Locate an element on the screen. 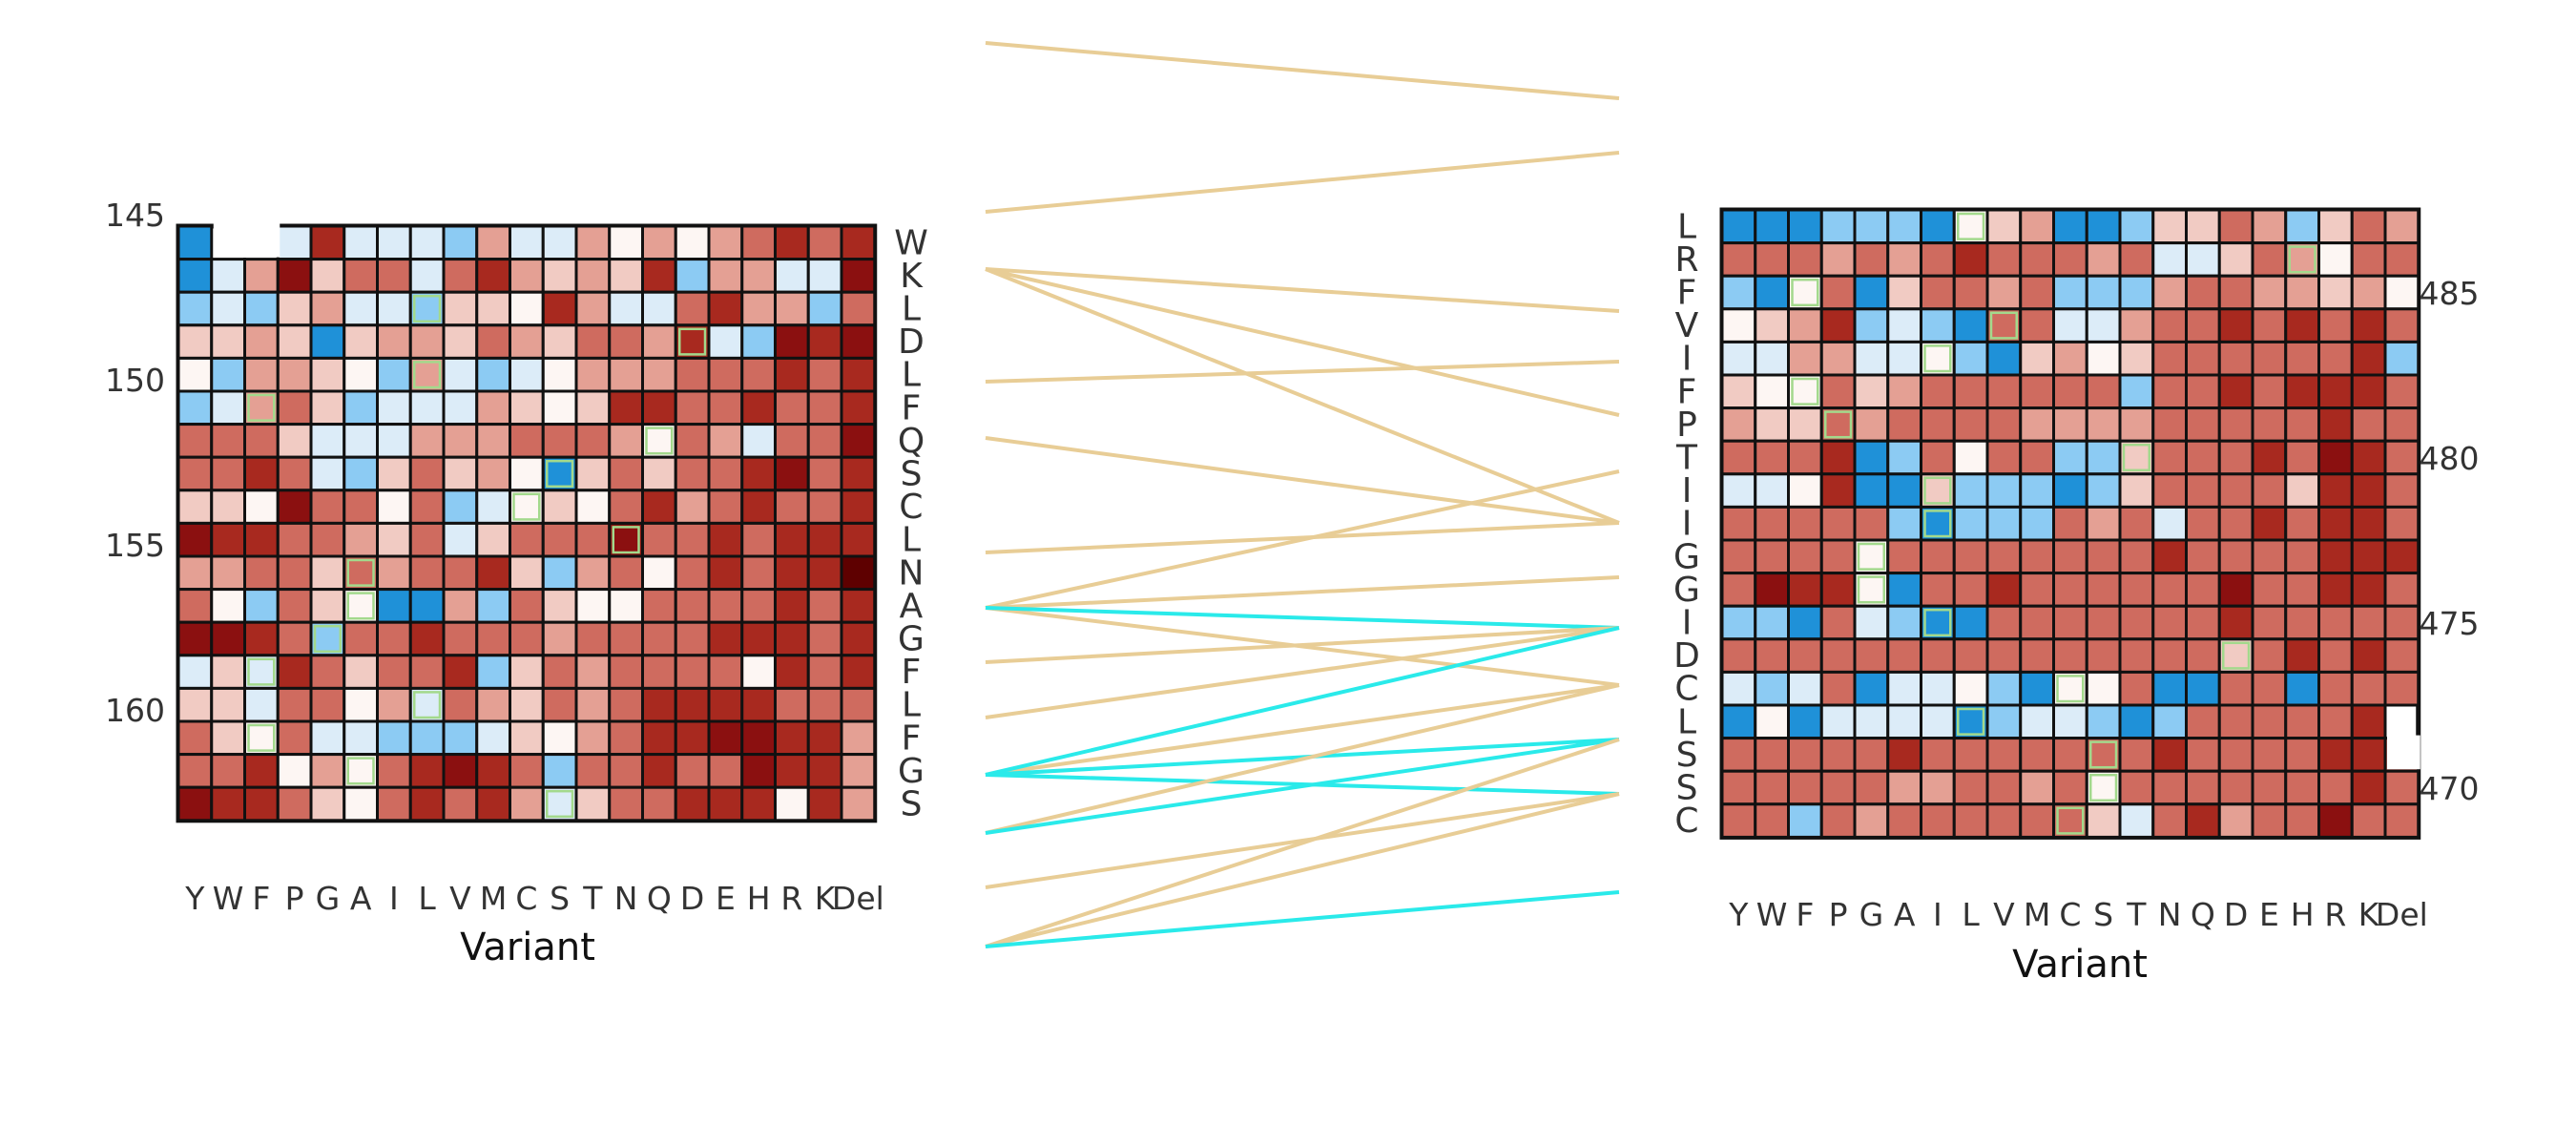  left-variant-tick: K is located at coordinates (826, 899).